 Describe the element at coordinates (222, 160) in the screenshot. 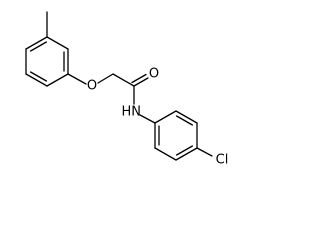

I see `atom-label: Cl` at that location.